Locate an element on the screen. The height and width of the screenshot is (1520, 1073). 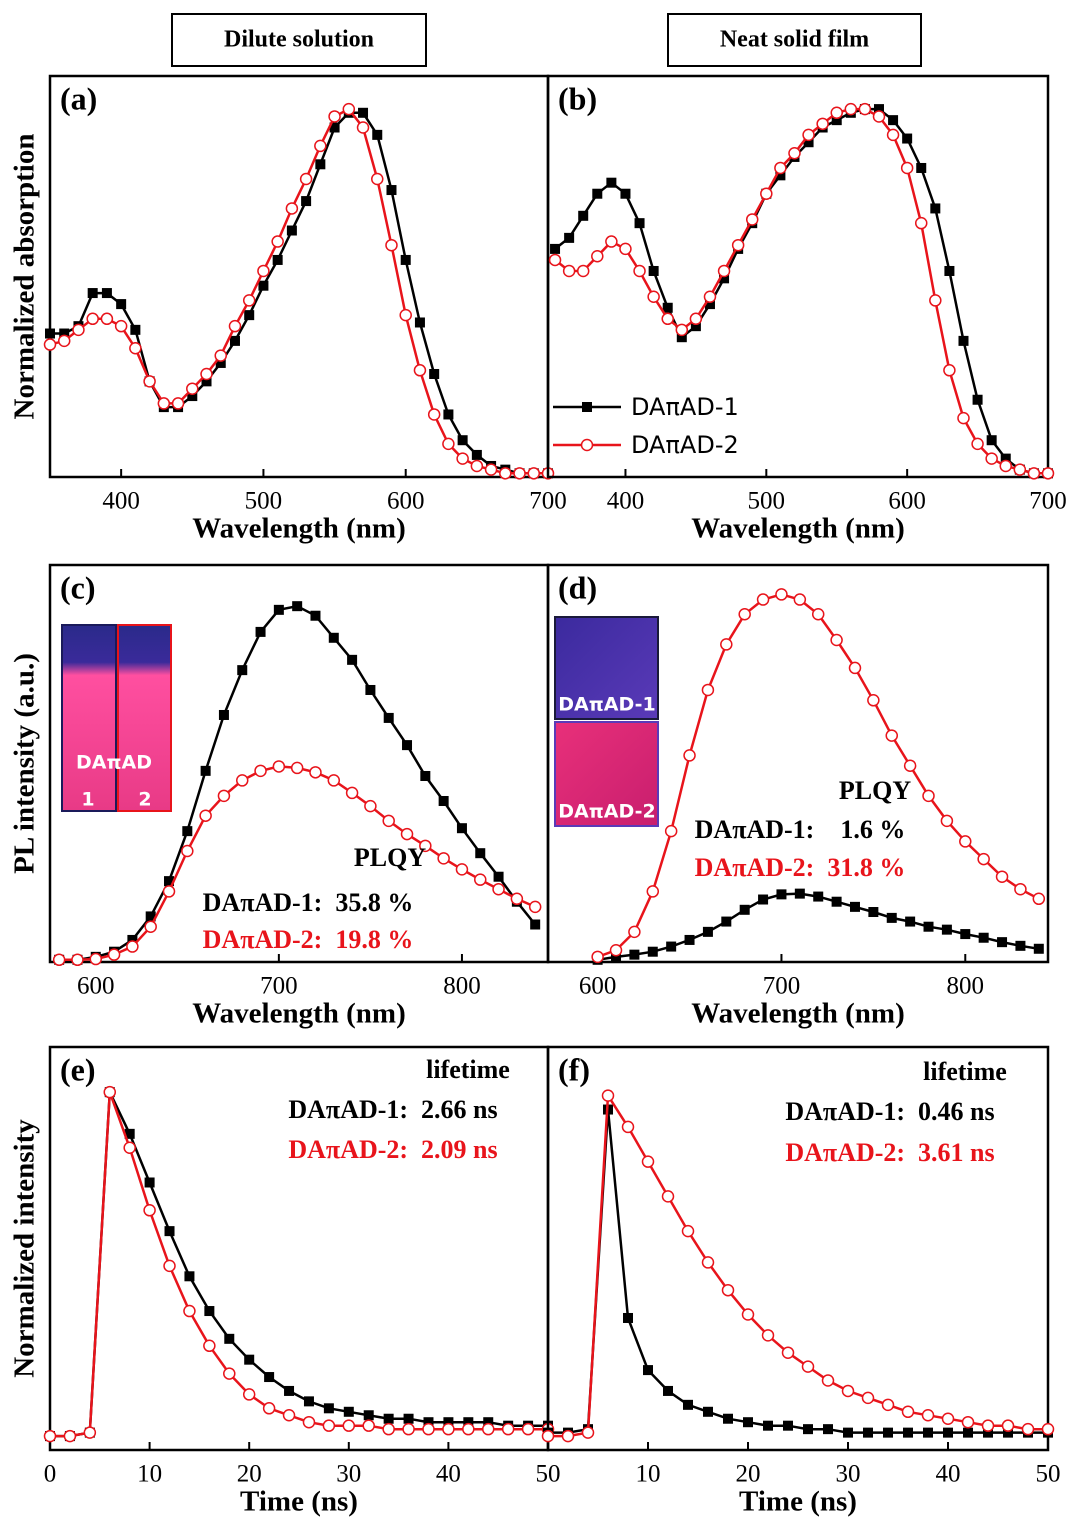
legend-label: DAπAD-2 is located at coordinates (685, 445).